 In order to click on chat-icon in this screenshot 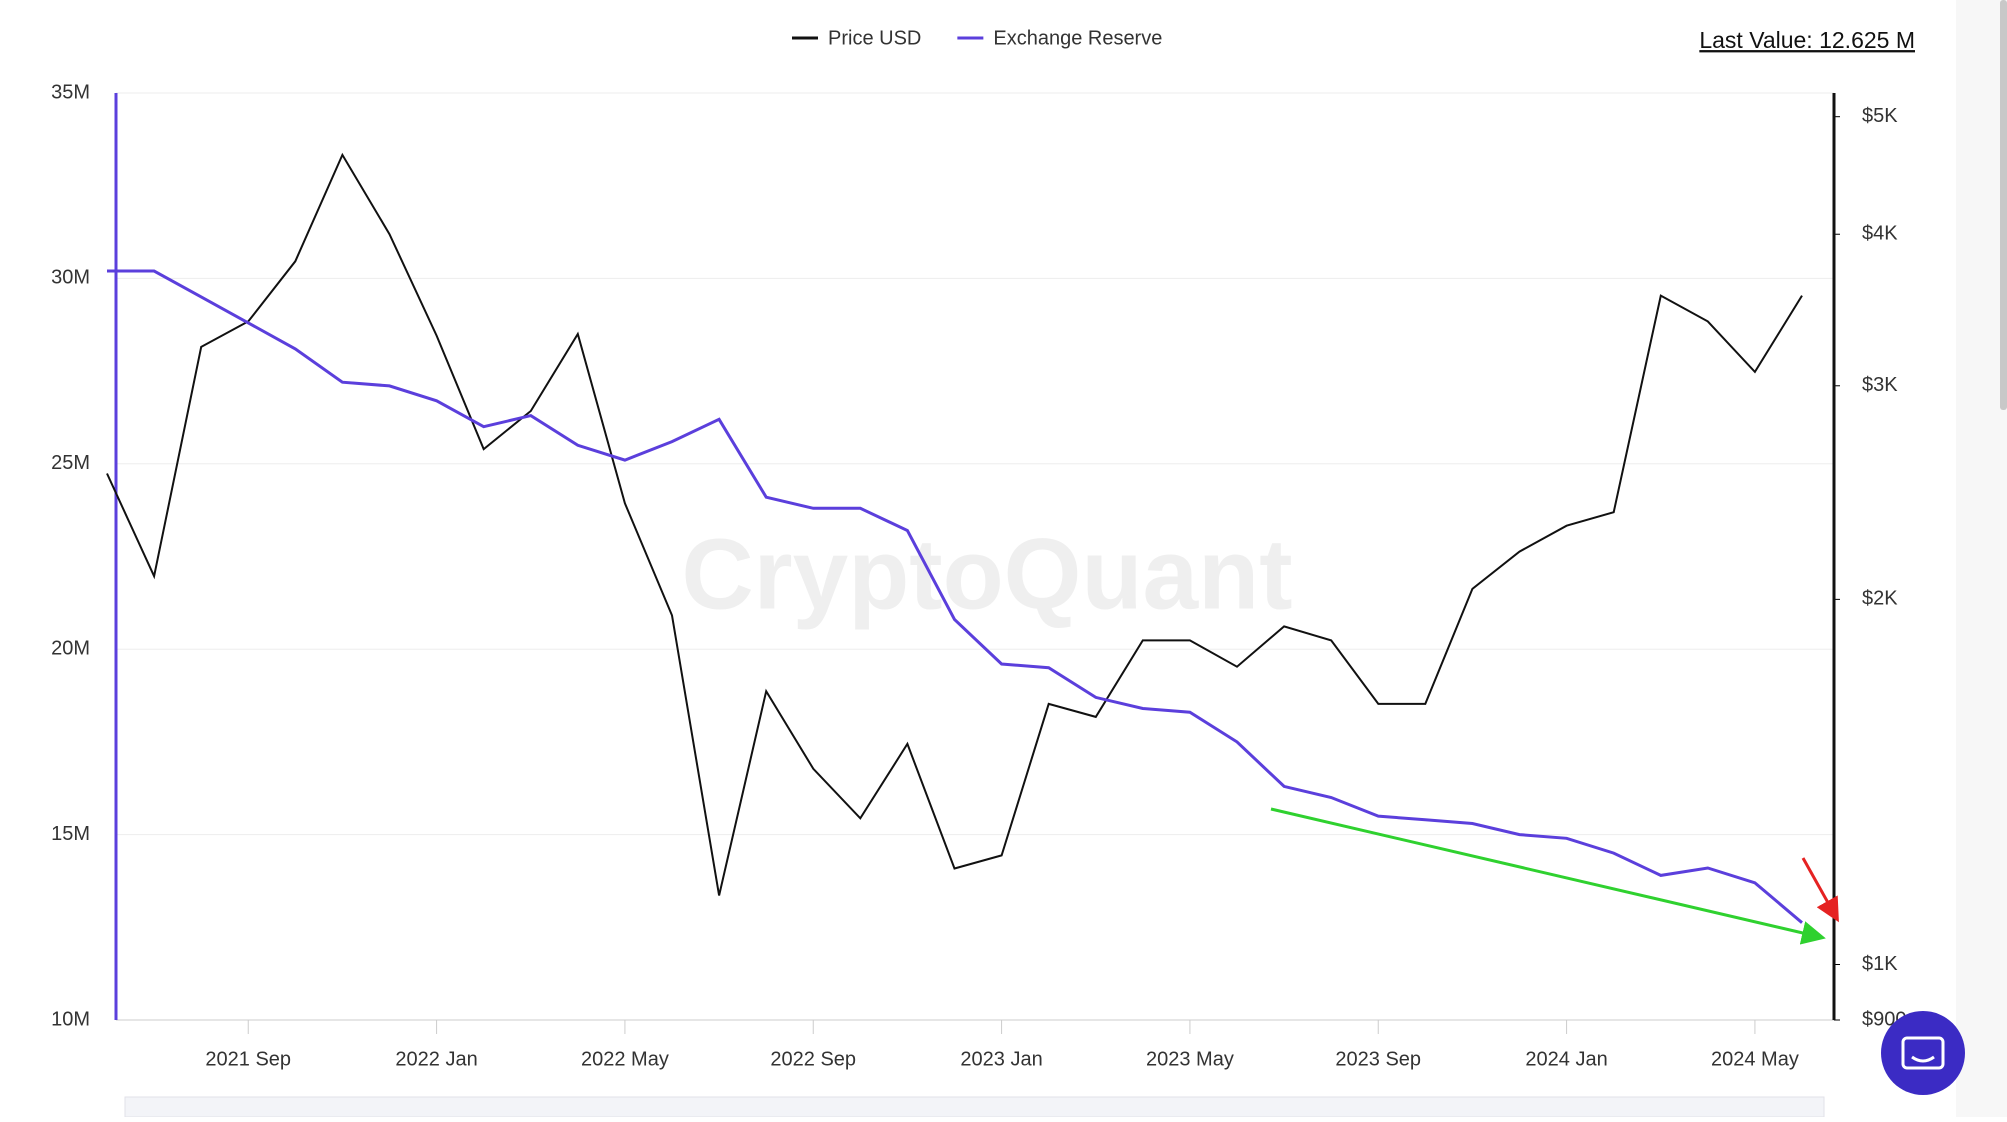, I will do `click(1923, 1053)`.